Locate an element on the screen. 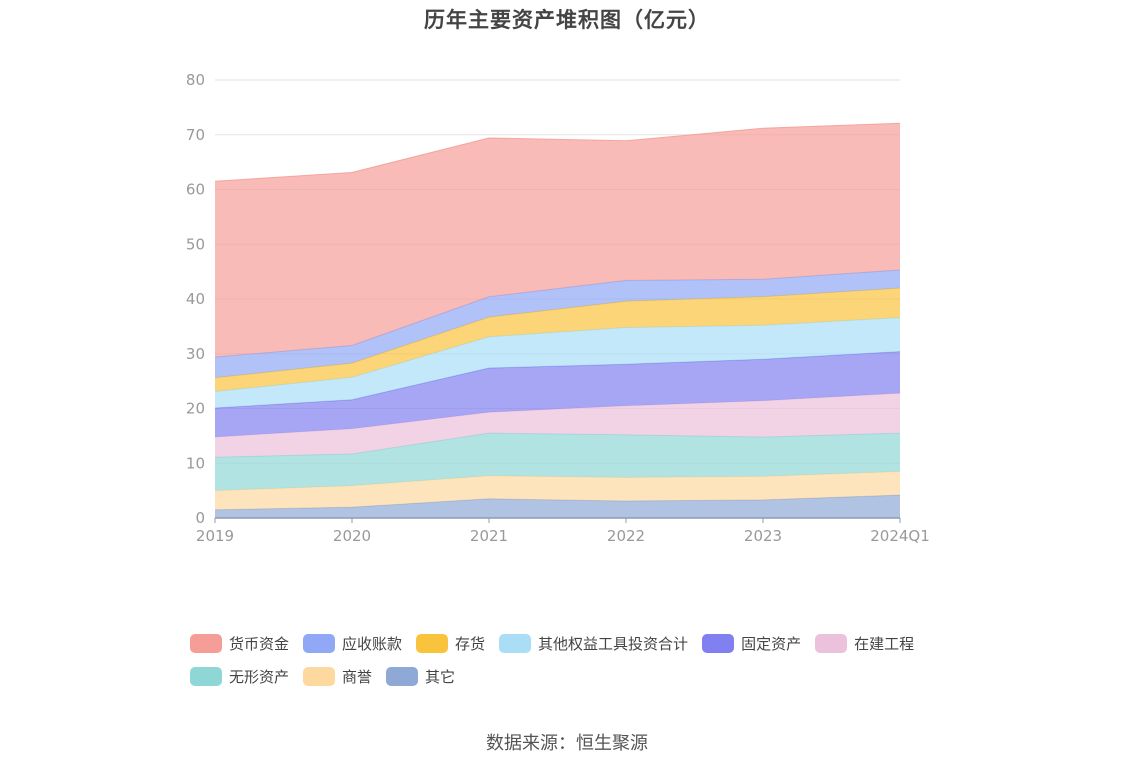 Image resolution: width=1134 pixels, height=766 pixels. legend-item: 其他权益工具投资合计 is located at coordinates (593, 643).